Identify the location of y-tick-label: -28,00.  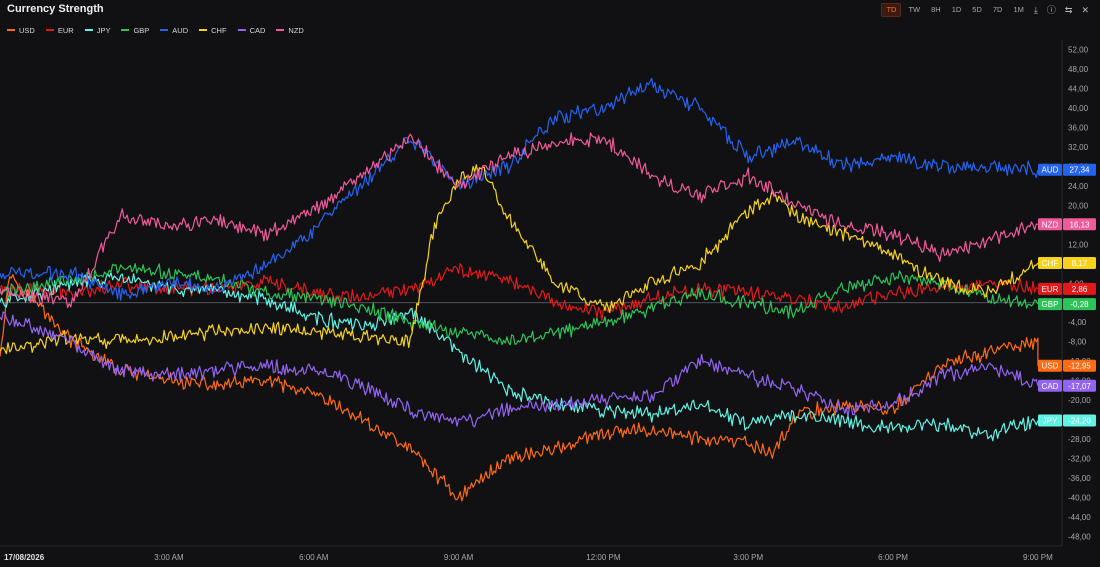
(1079, 439).